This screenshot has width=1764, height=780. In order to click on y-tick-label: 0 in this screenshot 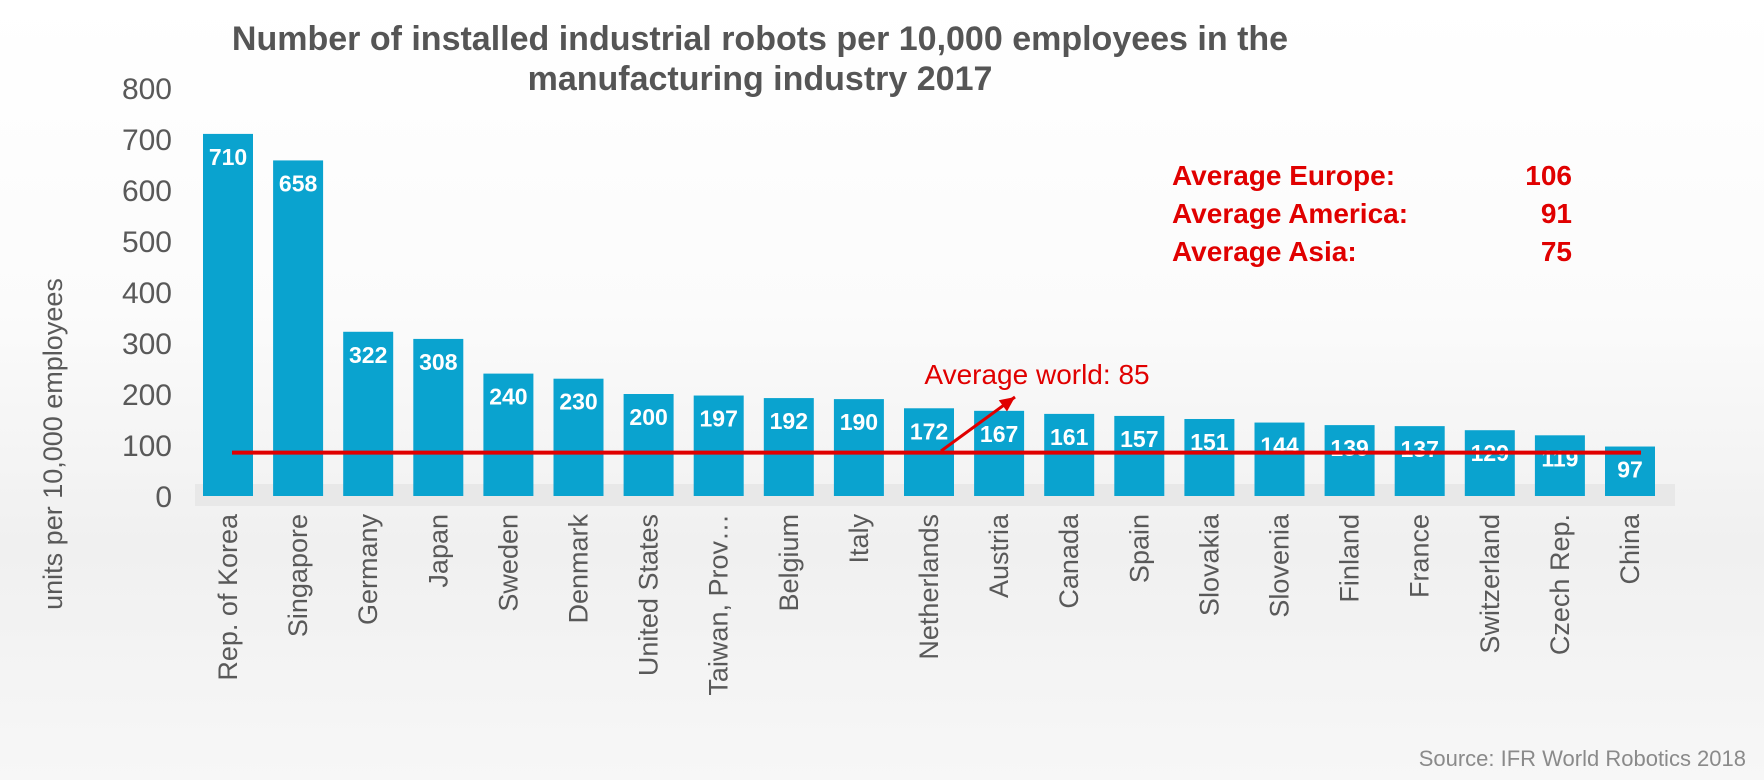, I will do `click(163, 497)`.